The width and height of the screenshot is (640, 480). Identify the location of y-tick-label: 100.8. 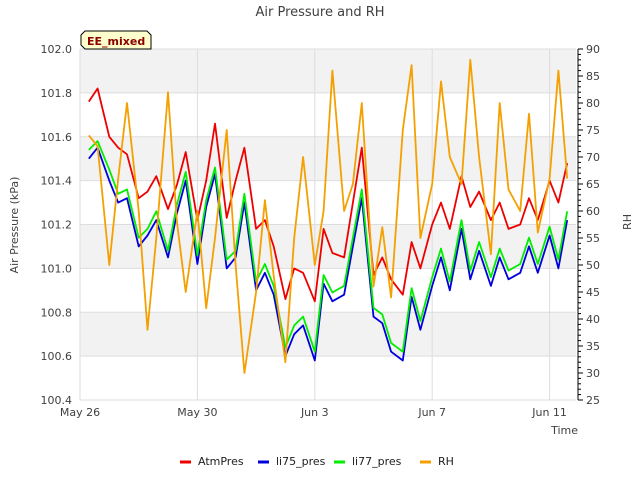
(57, 312).